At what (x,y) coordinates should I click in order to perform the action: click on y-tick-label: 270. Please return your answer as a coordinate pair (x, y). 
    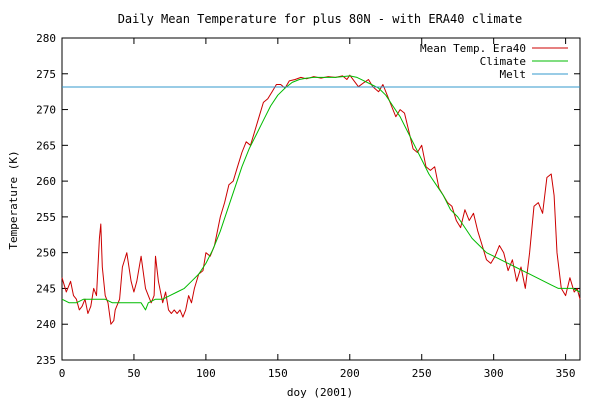
    Looking at the image, I should click on (46, 110).